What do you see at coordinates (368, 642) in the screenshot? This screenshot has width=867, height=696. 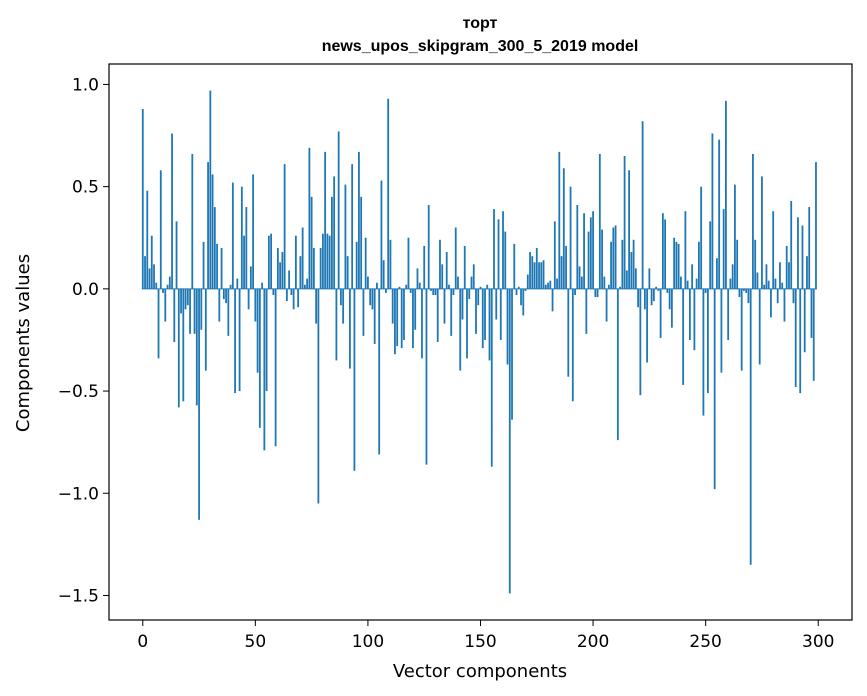 I see `x-tick-label: 100` at bounding box center [368, 642].